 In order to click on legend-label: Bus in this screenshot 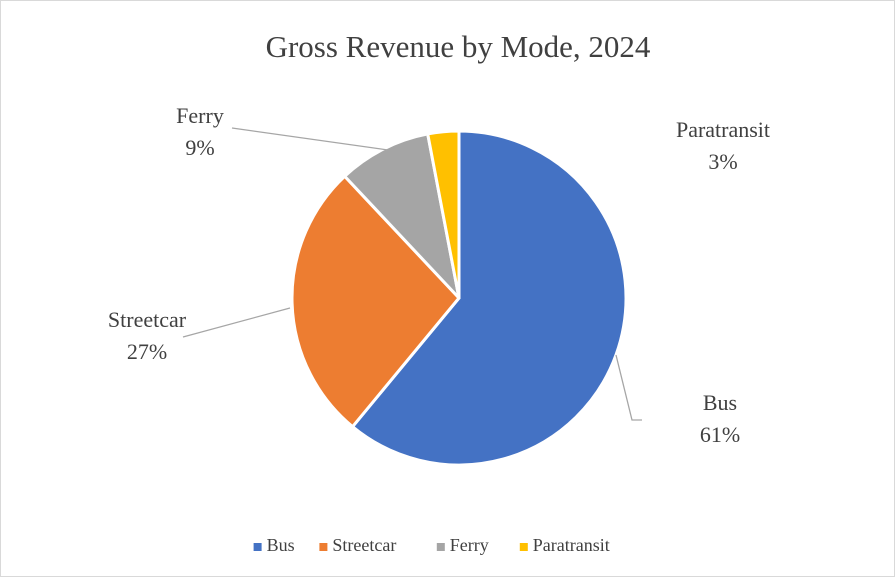, I will do `click(281, 545)`.